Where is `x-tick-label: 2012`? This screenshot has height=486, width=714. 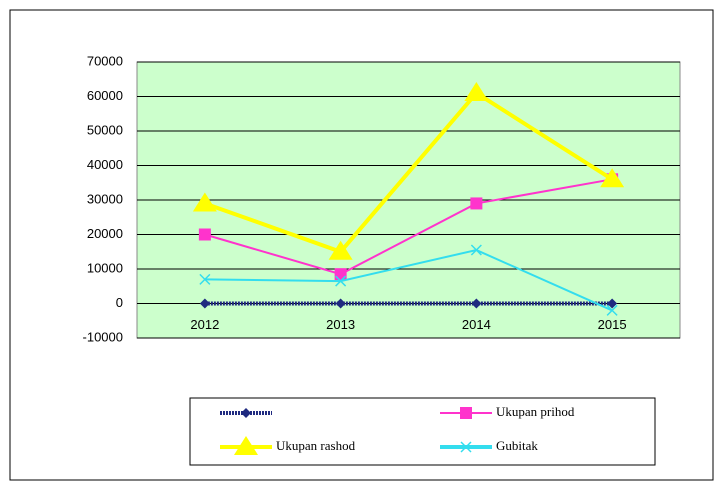 x-tick-label: 2012 is located at coordinates (204, 324).